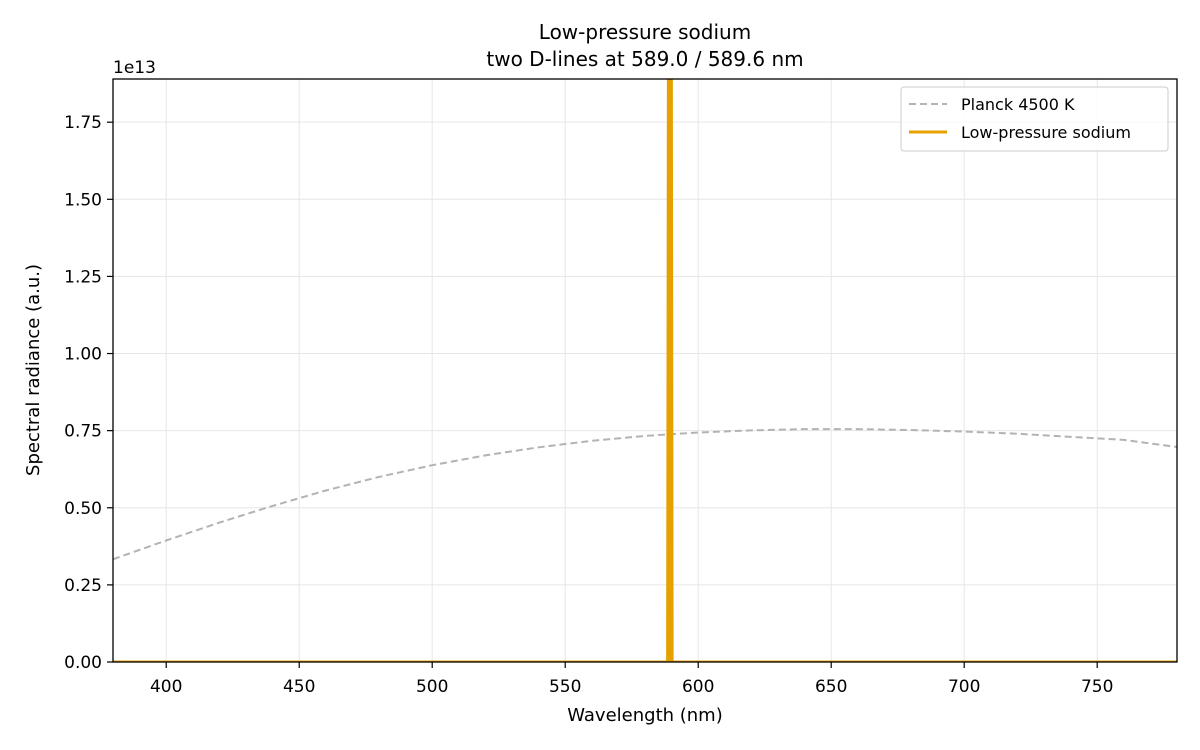 This screenshot has width=1200, height=750. Describe the element at coordinates (83, 277) in the screenshot. I see `y-tick-label: 1.25` at that location.